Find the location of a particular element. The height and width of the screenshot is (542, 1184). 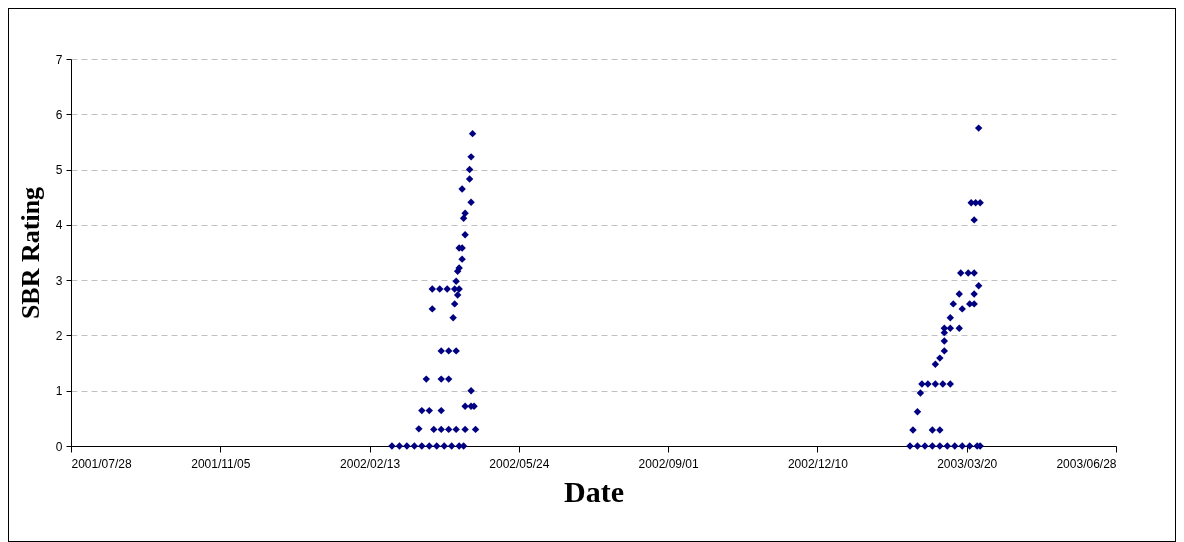

y-tick-label: 2 is located at coordinates (59, 335).